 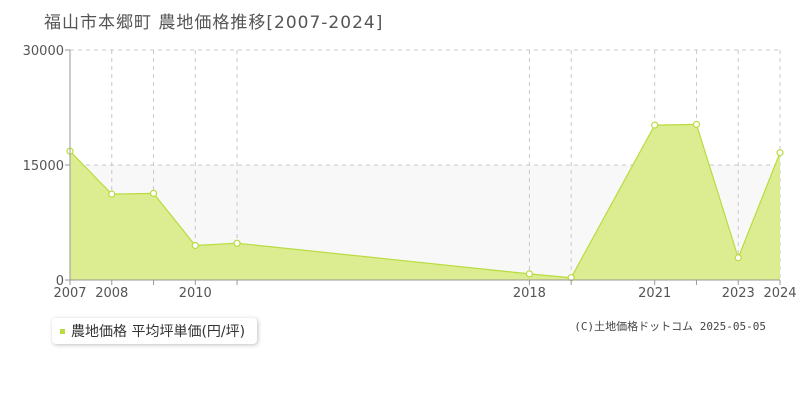 I want to click on chart-title: 福山市本郷町 農地価格推移[2007-2024], so click(x=214, y=23).